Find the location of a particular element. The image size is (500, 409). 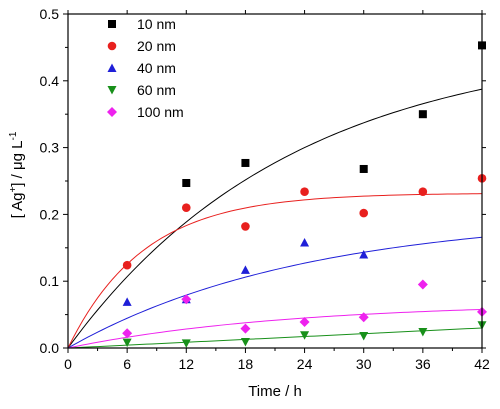

y-tick-label: 0.2 is located at coordinates (50, 214).